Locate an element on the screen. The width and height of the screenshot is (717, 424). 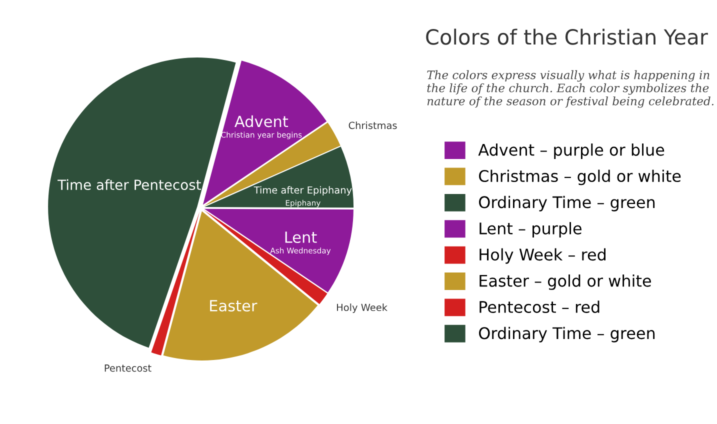
legend-label: Advent – purple or blue is located at coordinates (571, 151).